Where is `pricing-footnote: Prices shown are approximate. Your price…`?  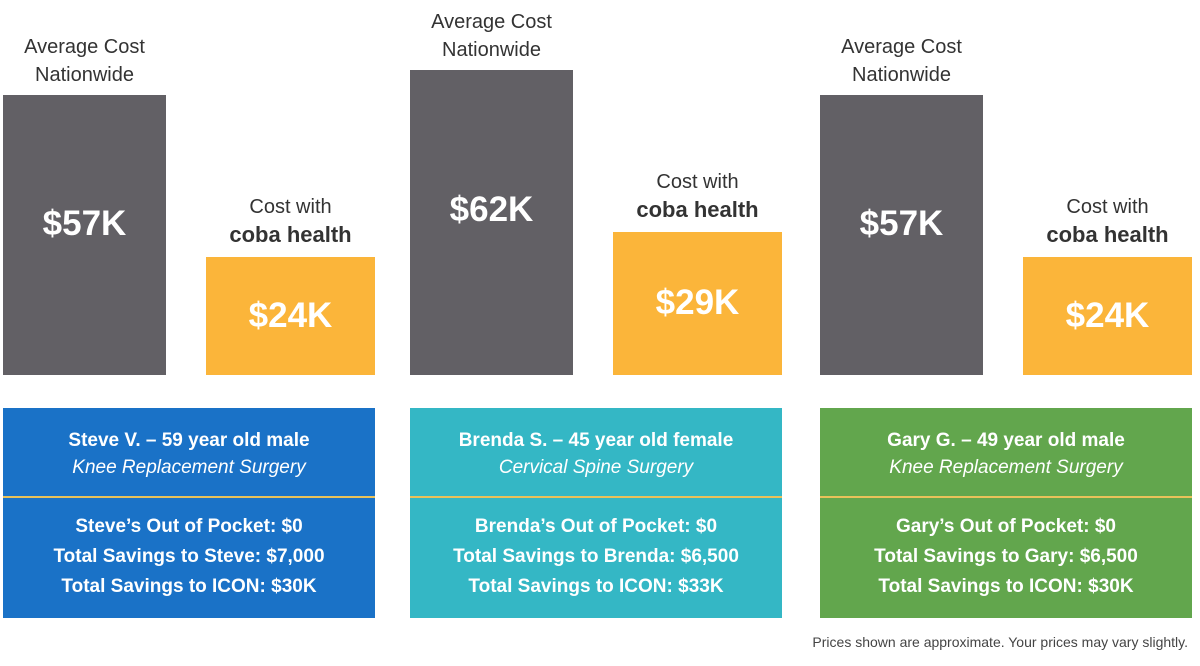 pricing-footnote: Prices shown are approximate. Your price… is located at coordinates (1000, 642).